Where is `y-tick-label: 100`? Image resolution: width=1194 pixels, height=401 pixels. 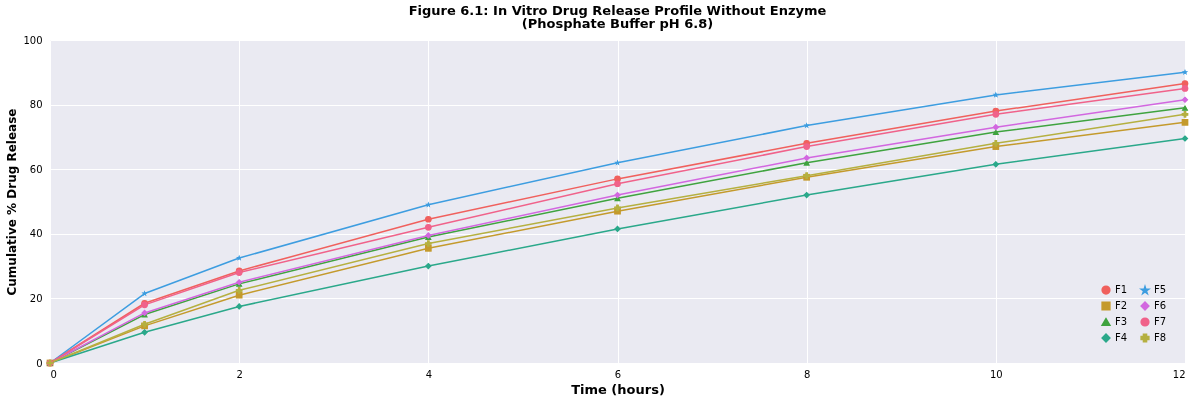
y-tick-label: 100 is located at coordinates (33, 40).